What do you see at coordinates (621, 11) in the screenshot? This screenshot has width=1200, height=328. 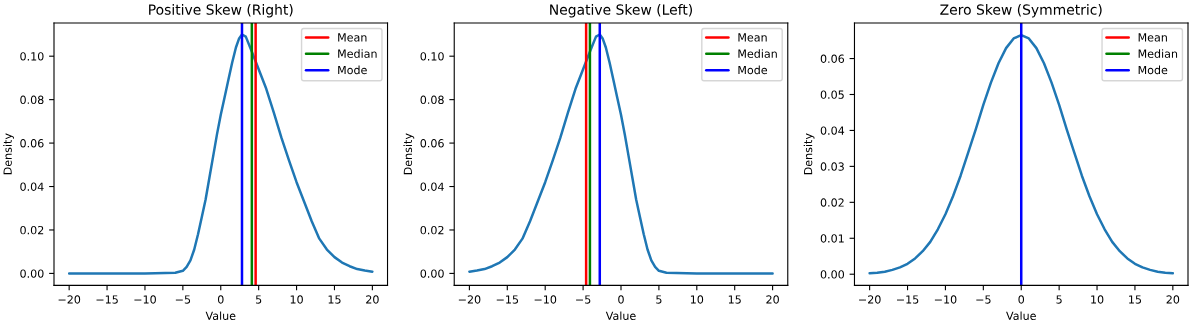 I see `chart-title: Negative Skew (Left)` at bounding box center [621, 11].